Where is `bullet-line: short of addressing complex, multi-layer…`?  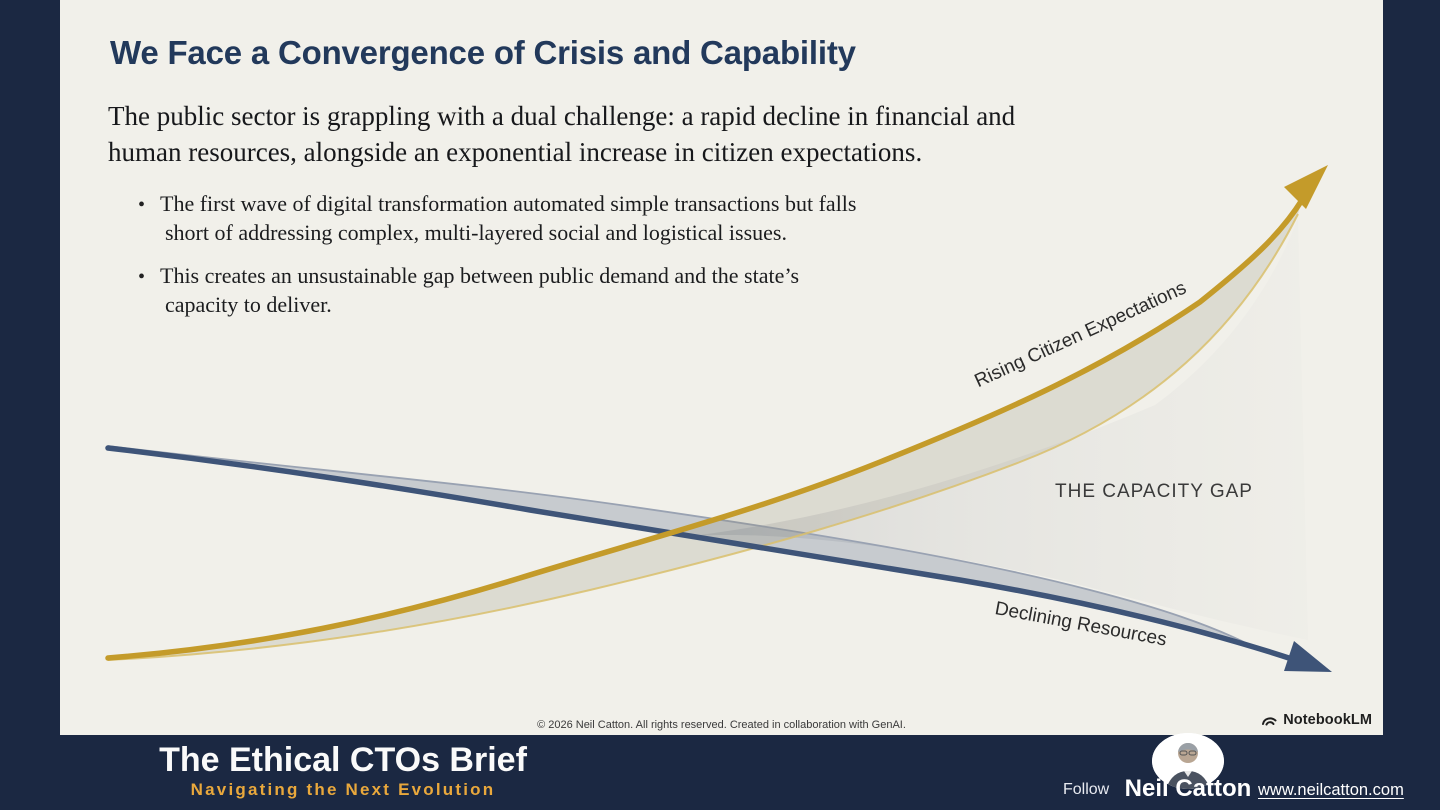 bullet-line: short of addressing complex, multi-layer… is located at coordinates (476, 232).